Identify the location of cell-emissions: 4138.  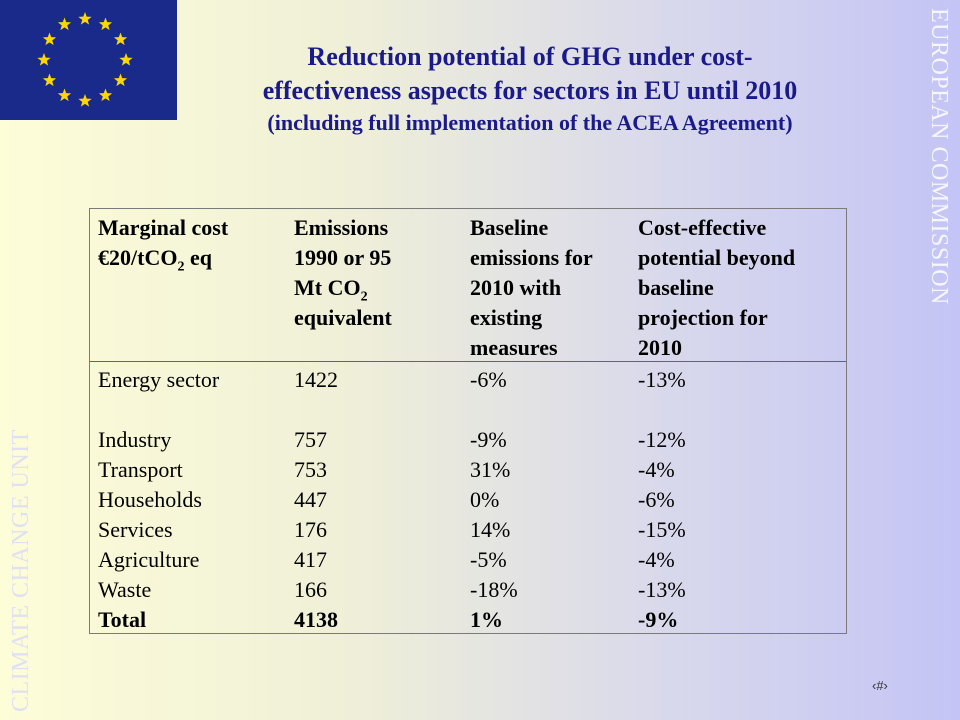
(316, 619).